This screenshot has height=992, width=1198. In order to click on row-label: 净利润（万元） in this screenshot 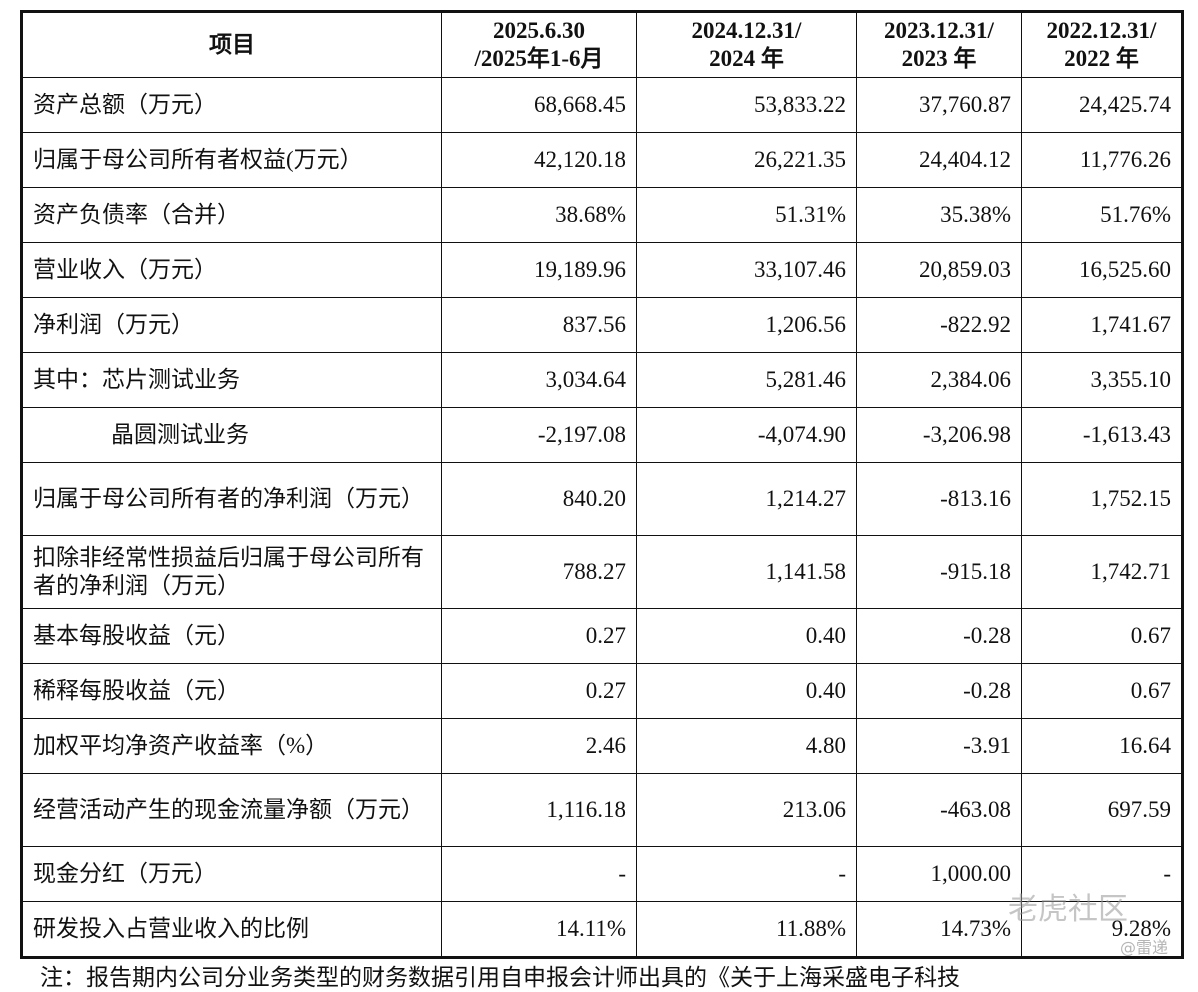, I will do `click(231, 325)`.